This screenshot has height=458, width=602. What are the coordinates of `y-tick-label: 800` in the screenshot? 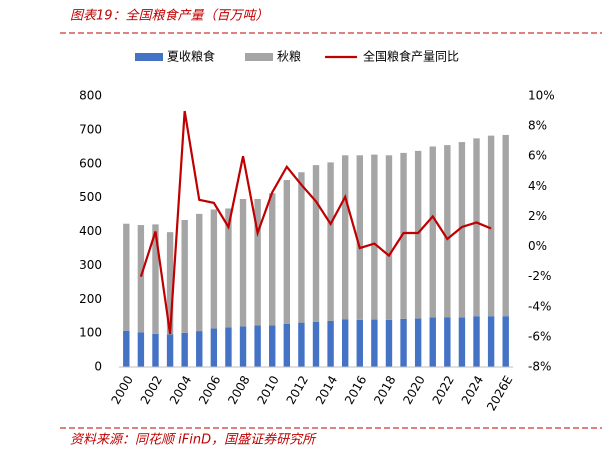 It's located at (90, 96).